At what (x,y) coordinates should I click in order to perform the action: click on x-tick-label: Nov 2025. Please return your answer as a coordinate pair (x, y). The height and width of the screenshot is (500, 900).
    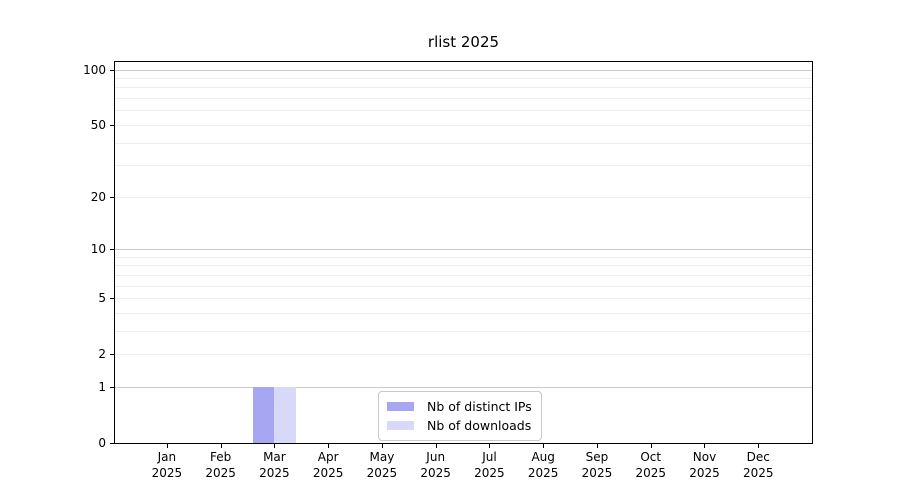
    Looking at the image, I should click on (704, 465).